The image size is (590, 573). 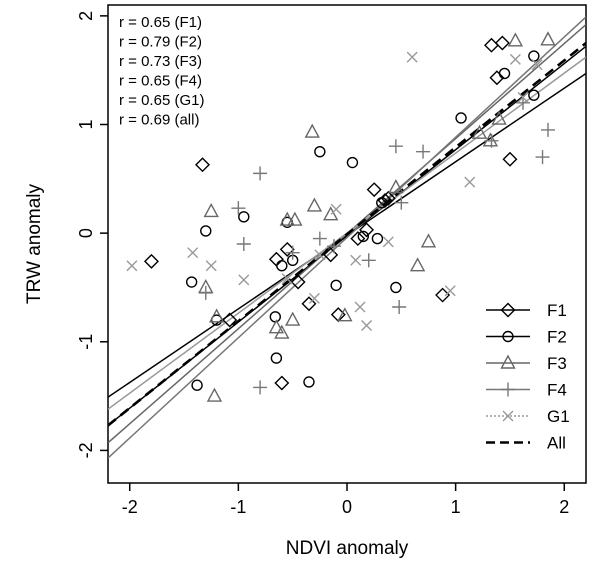 What do you see at coordinates (564, 507) in the screenshot?
I see `x-tick-label: 2` at bounding box center [564, 507].